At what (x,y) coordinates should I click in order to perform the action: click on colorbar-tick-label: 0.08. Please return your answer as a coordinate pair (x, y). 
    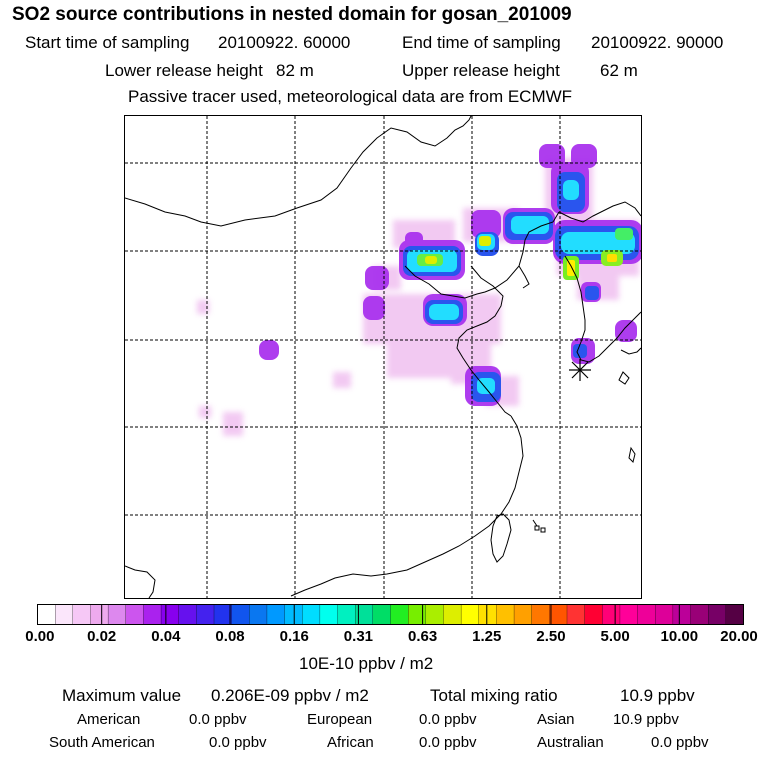
    Looking at the image, I should click on (230, 636).